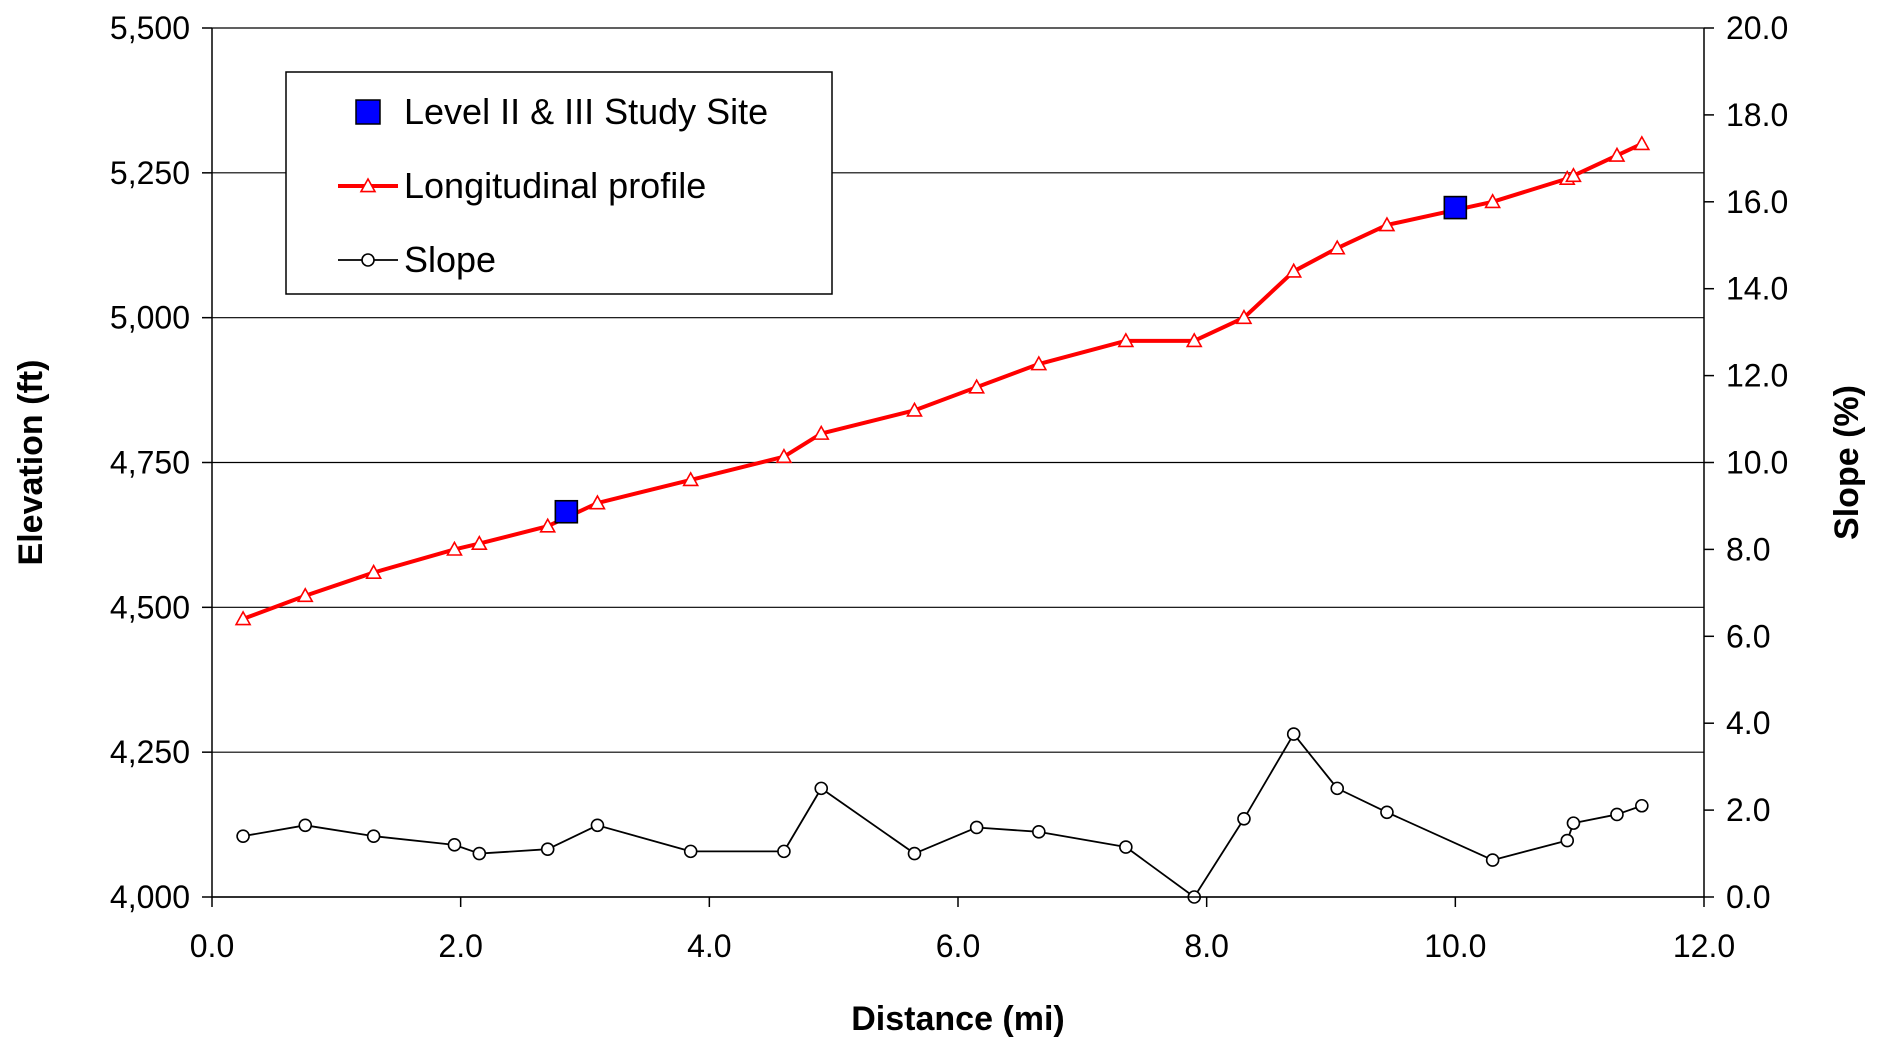 This screenshot has height=1040, width=1881. I want to click on y2-tick-label: 6.0, so click(1748, 636).